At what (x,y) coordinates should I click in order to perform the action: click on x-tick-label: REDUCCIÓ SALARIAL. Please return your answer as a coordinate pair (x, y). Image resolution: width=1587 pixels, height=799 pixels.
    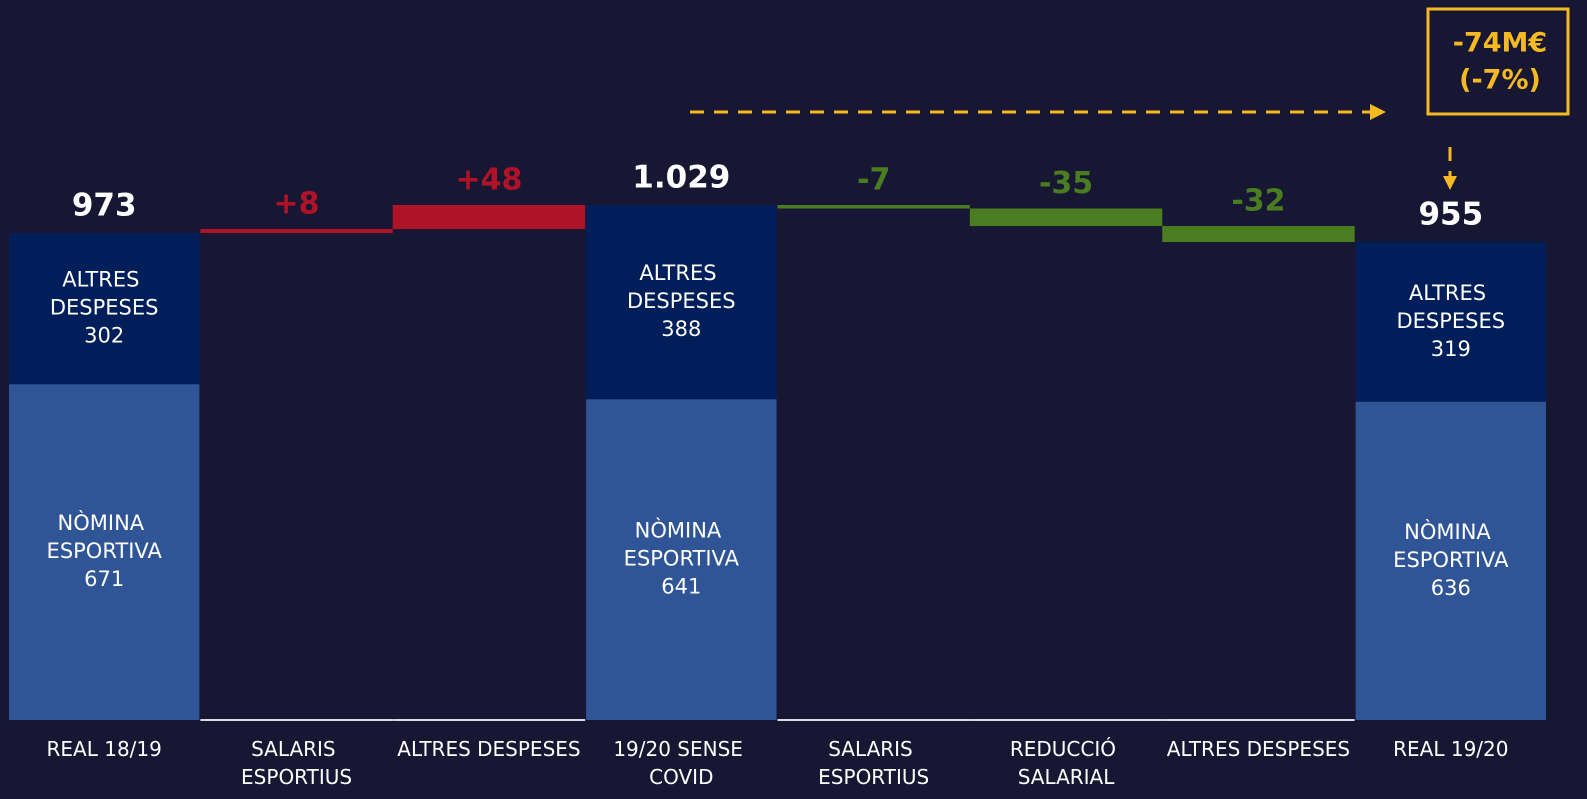
    Looking at the image, I should click on (1066, 763).